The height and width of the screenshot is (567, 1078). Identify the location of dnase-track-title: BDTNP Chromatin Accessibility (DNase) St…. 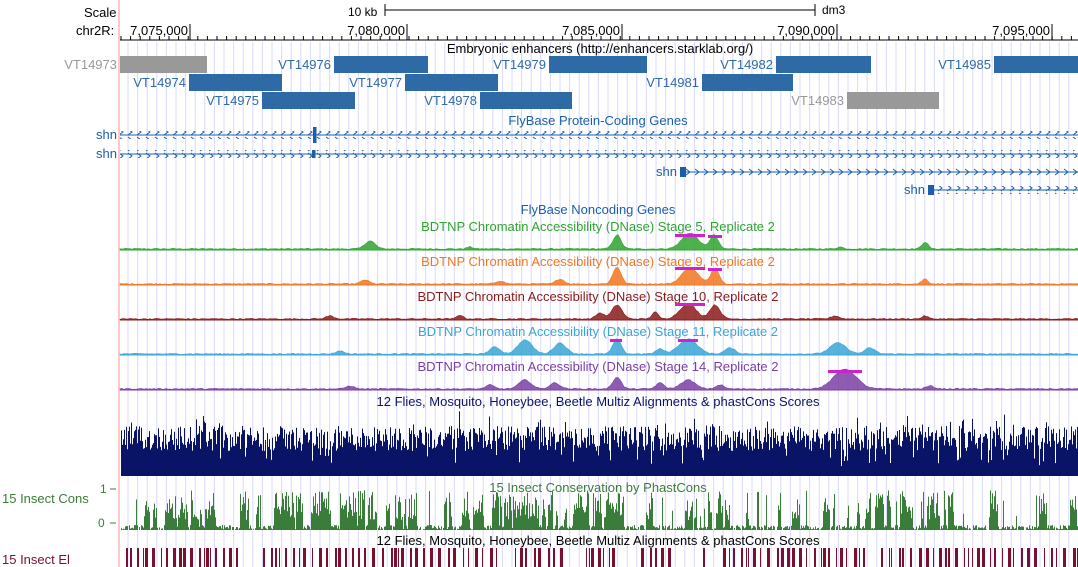
(598, 331).